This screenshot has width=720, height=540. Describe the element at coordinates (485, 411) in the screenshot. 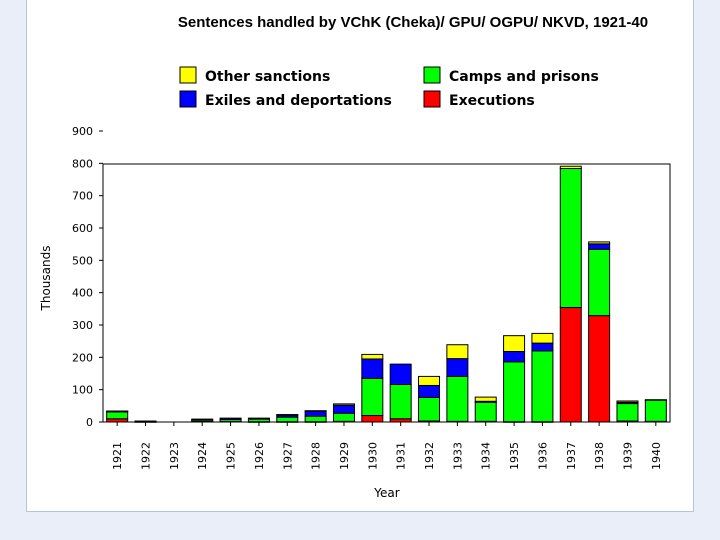

I see `bar-segment-camps-and-prisons-1934` at that location.